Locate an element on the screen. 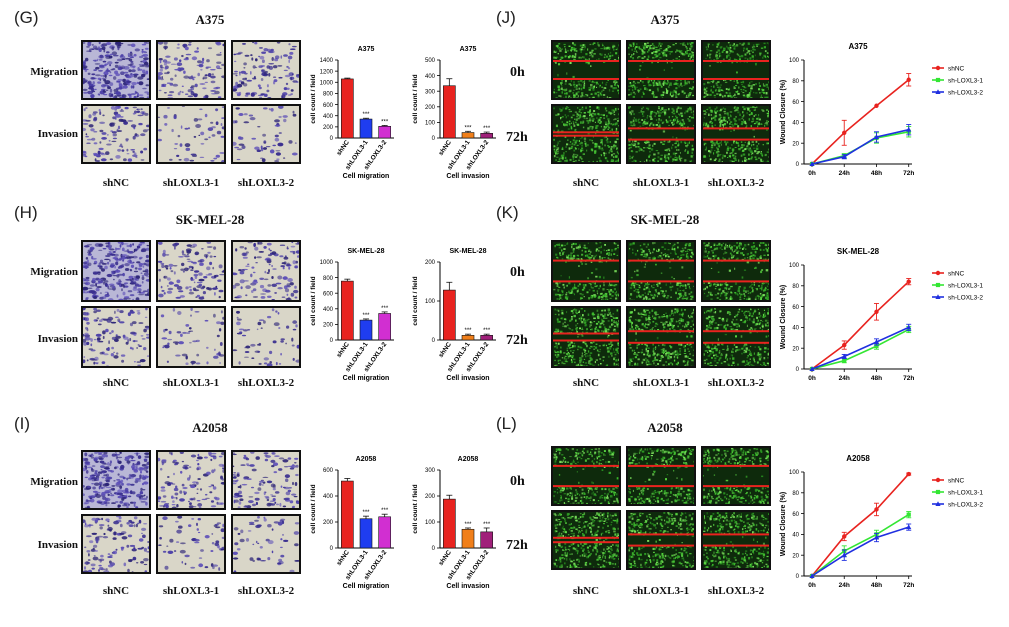 The image size is (1009, 627). legend-label: sh-LOXL3-1 is located at coordinates (965, 492).